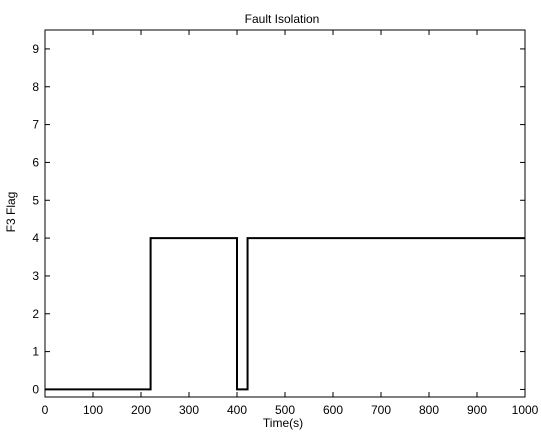 The height and width of the screenshot is (435, 541). Describe the element at coordinates (35, 352) in the screenshot. I see `y-tick-label: 1` at that location.